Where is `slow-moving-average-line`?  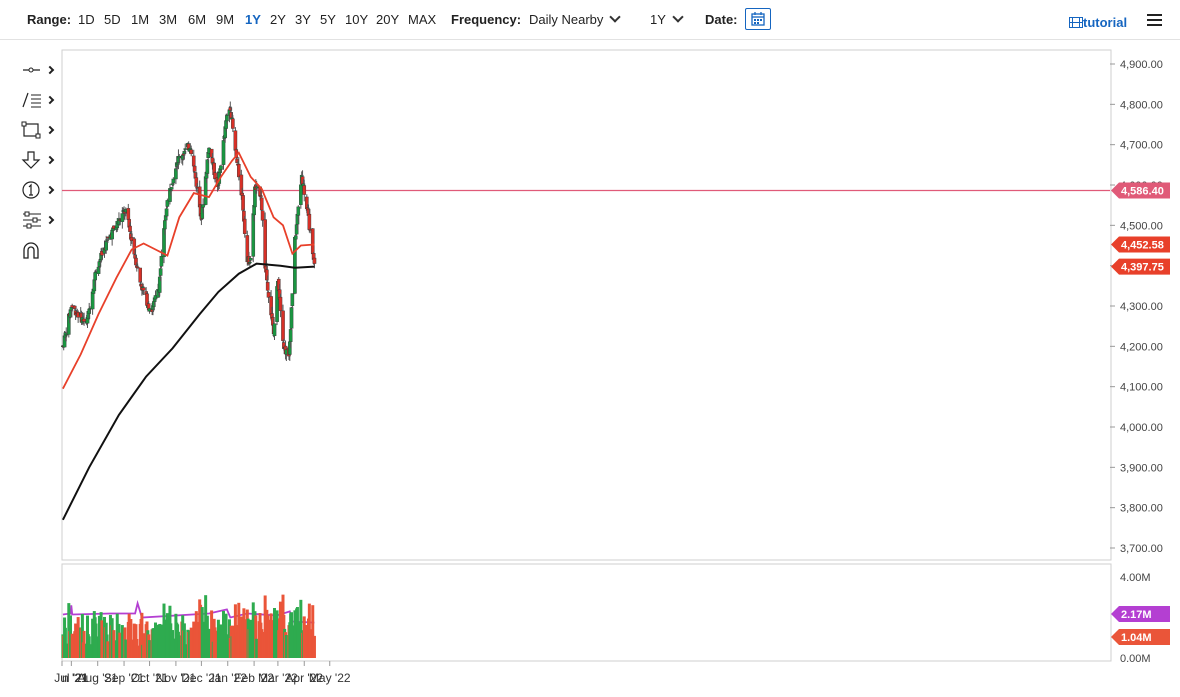
slow-moving-average-line is located at coordinates (188, 391).